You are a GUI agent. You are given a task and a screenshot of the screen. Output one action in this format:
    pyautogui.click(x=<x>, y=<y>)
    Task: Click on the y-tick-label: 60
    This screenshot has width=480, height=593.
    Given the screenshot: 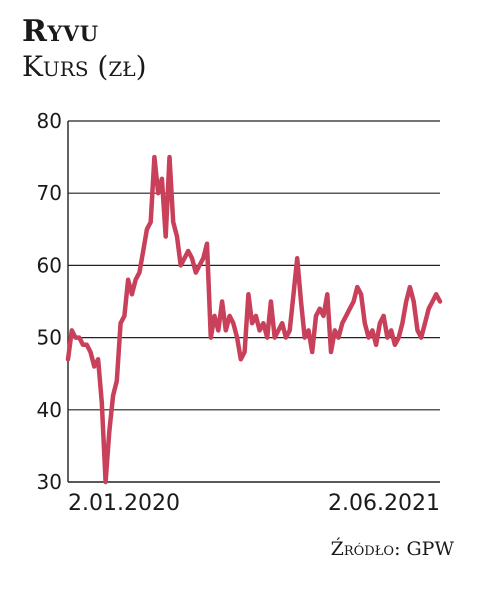 What is the action you would take?
    pyautogui.click(x=49, y=265)
    